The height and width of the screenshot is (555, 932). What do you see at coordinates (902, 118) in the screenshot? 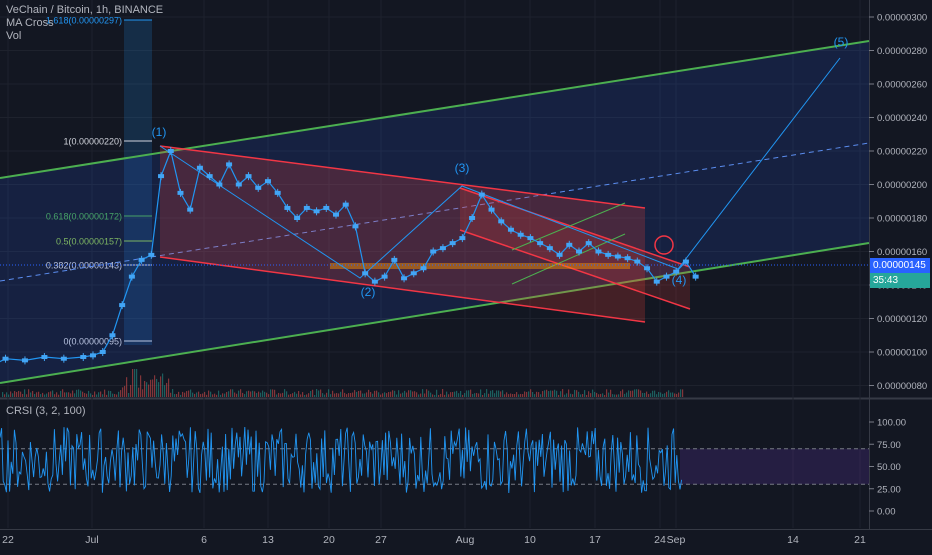
I see `price-tick-label: 0.00000240` at bounding box center [902, 118].